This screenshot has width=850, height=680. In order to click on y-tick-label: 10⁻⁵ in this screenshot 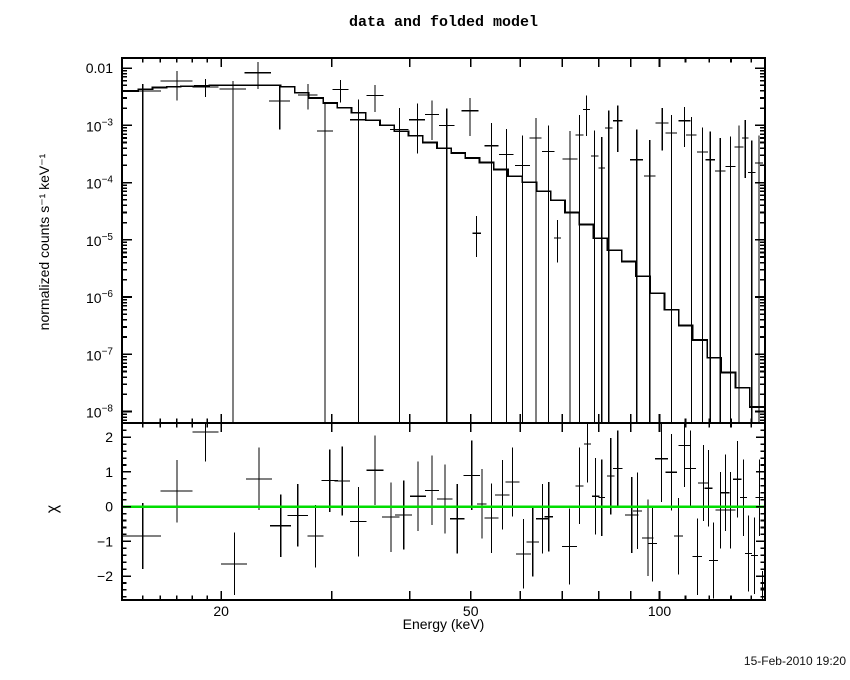, I will do `click(99, 240)`.